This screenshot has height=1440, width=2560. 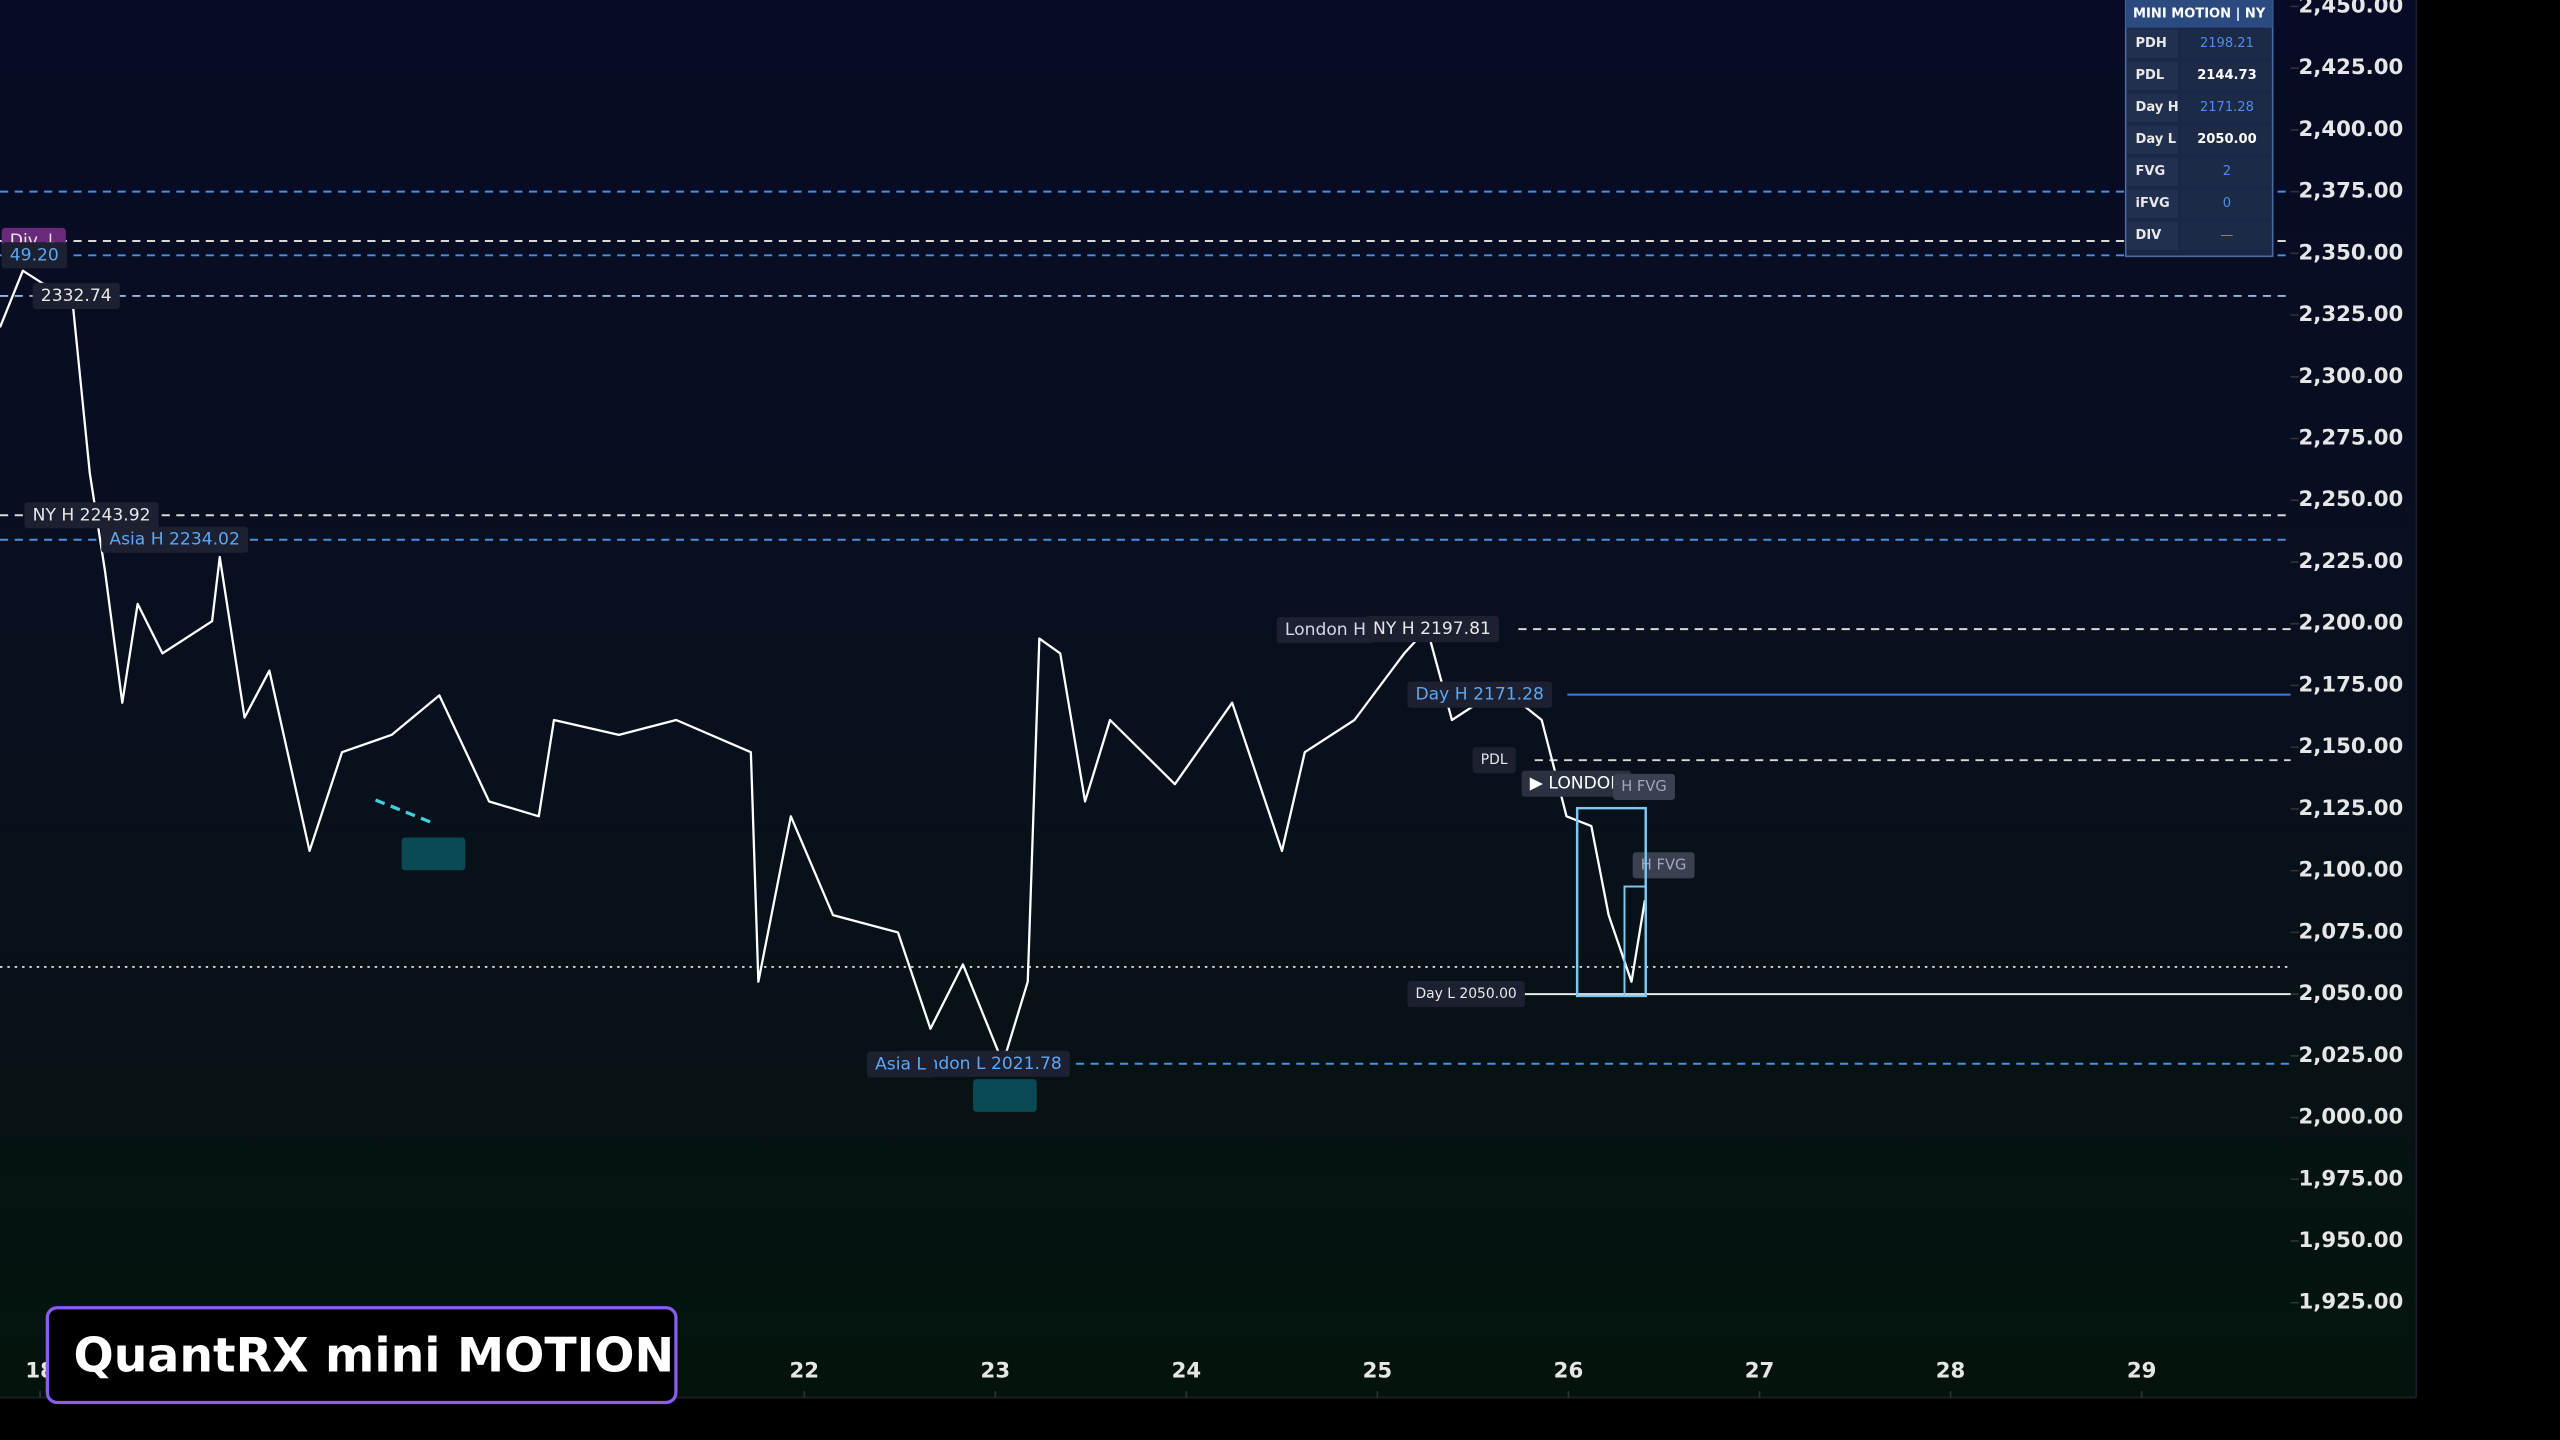 What do you see at coordinates (404, 811) in the screenshot?
I see `div-line` at bounding box center [404, 811].